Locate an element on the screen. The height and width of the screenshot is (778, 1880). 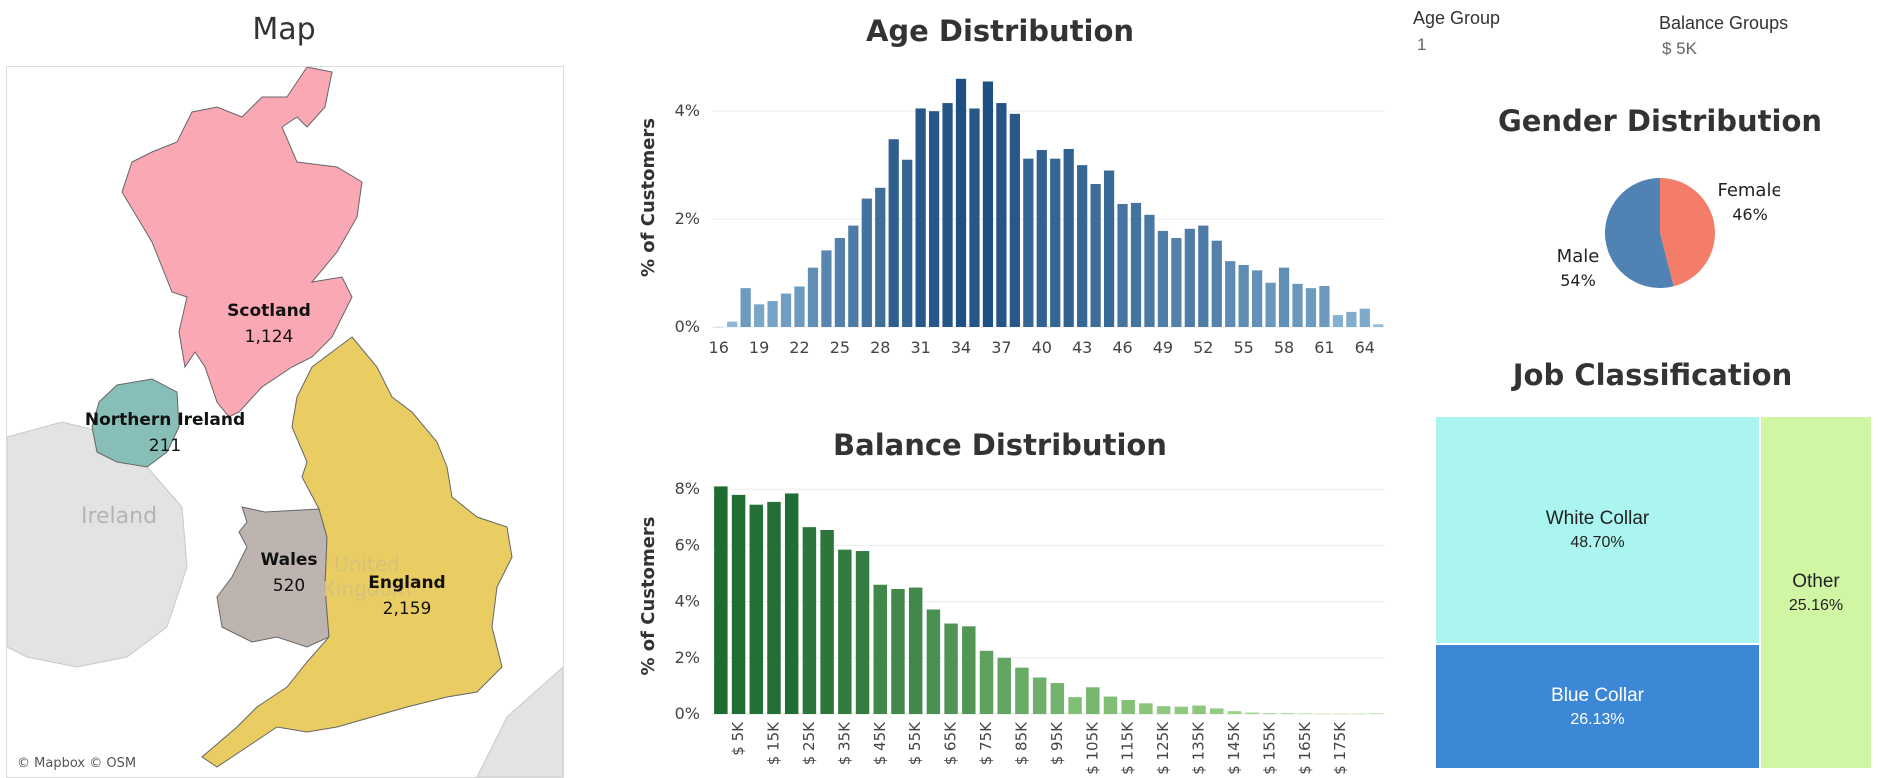
balance-groups-filter-value: $ 5K is located at coordinates (1679, 48).